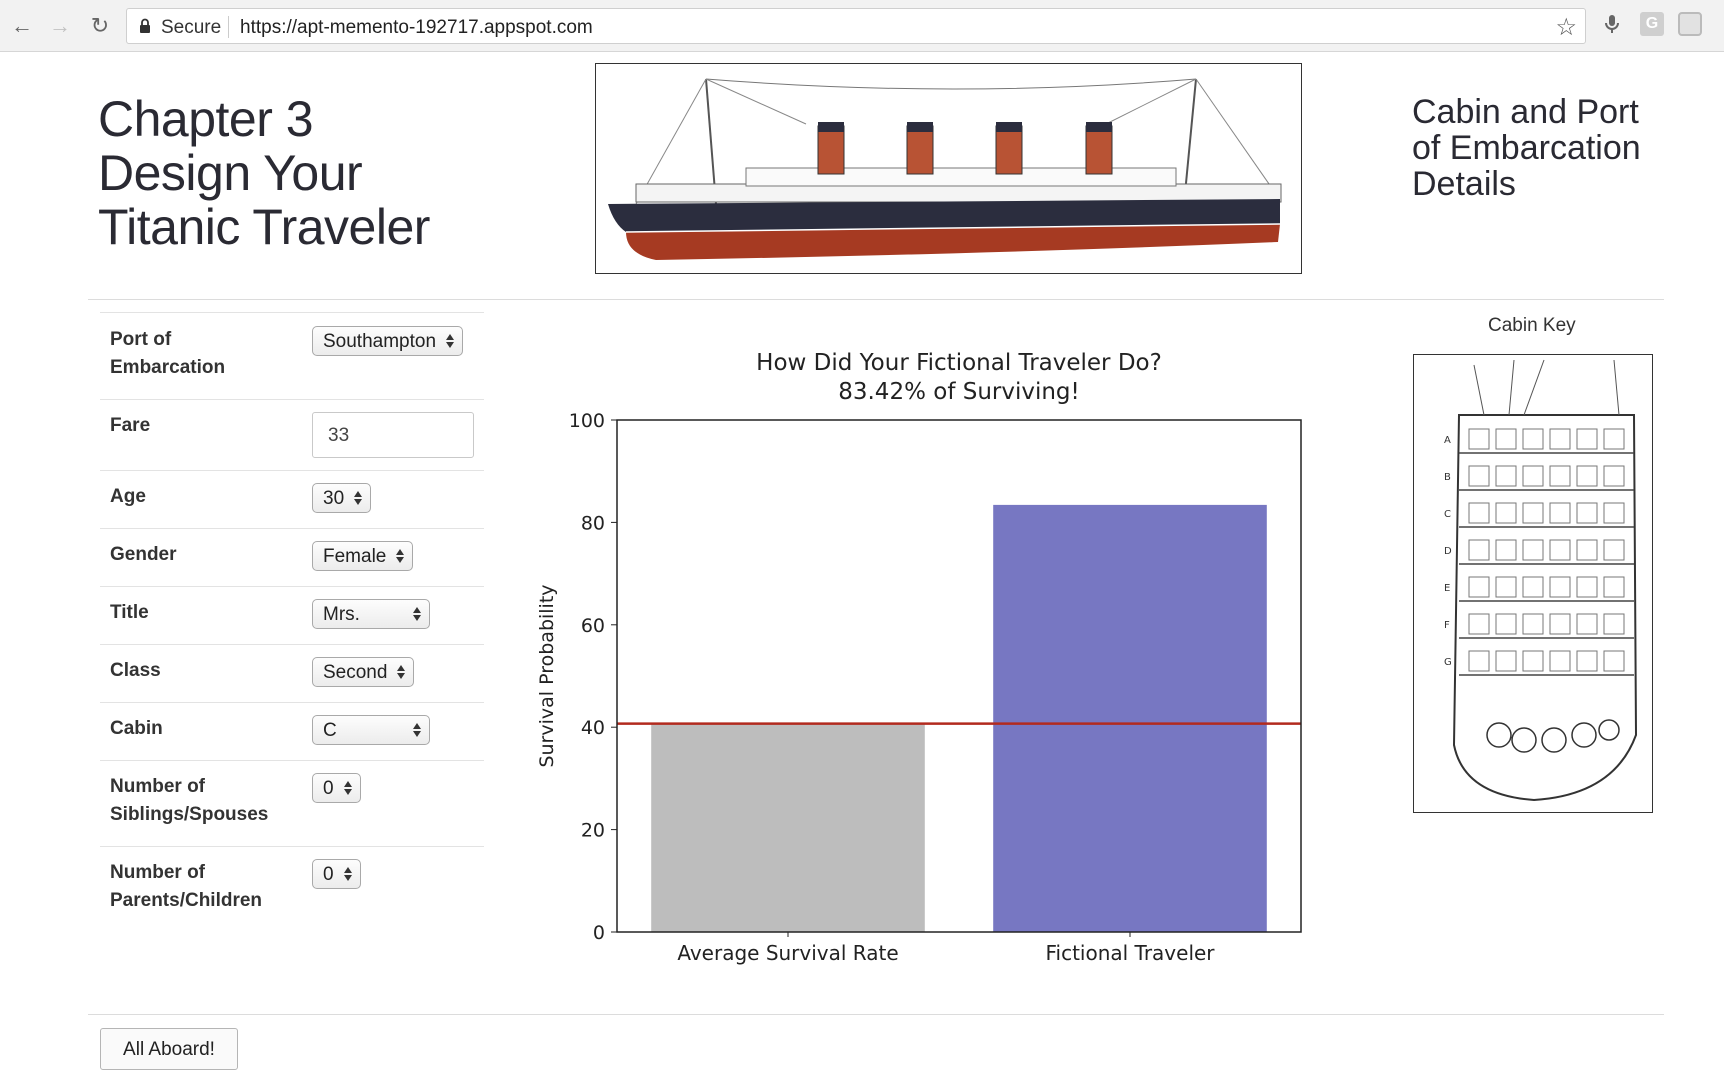 This screenshot has width=1724, height=1072. What do you see at coordinates (169, 1049) in the screenshot?
I see `all-aboard-button: All Aboard!` at bounding box center [169, 1049].